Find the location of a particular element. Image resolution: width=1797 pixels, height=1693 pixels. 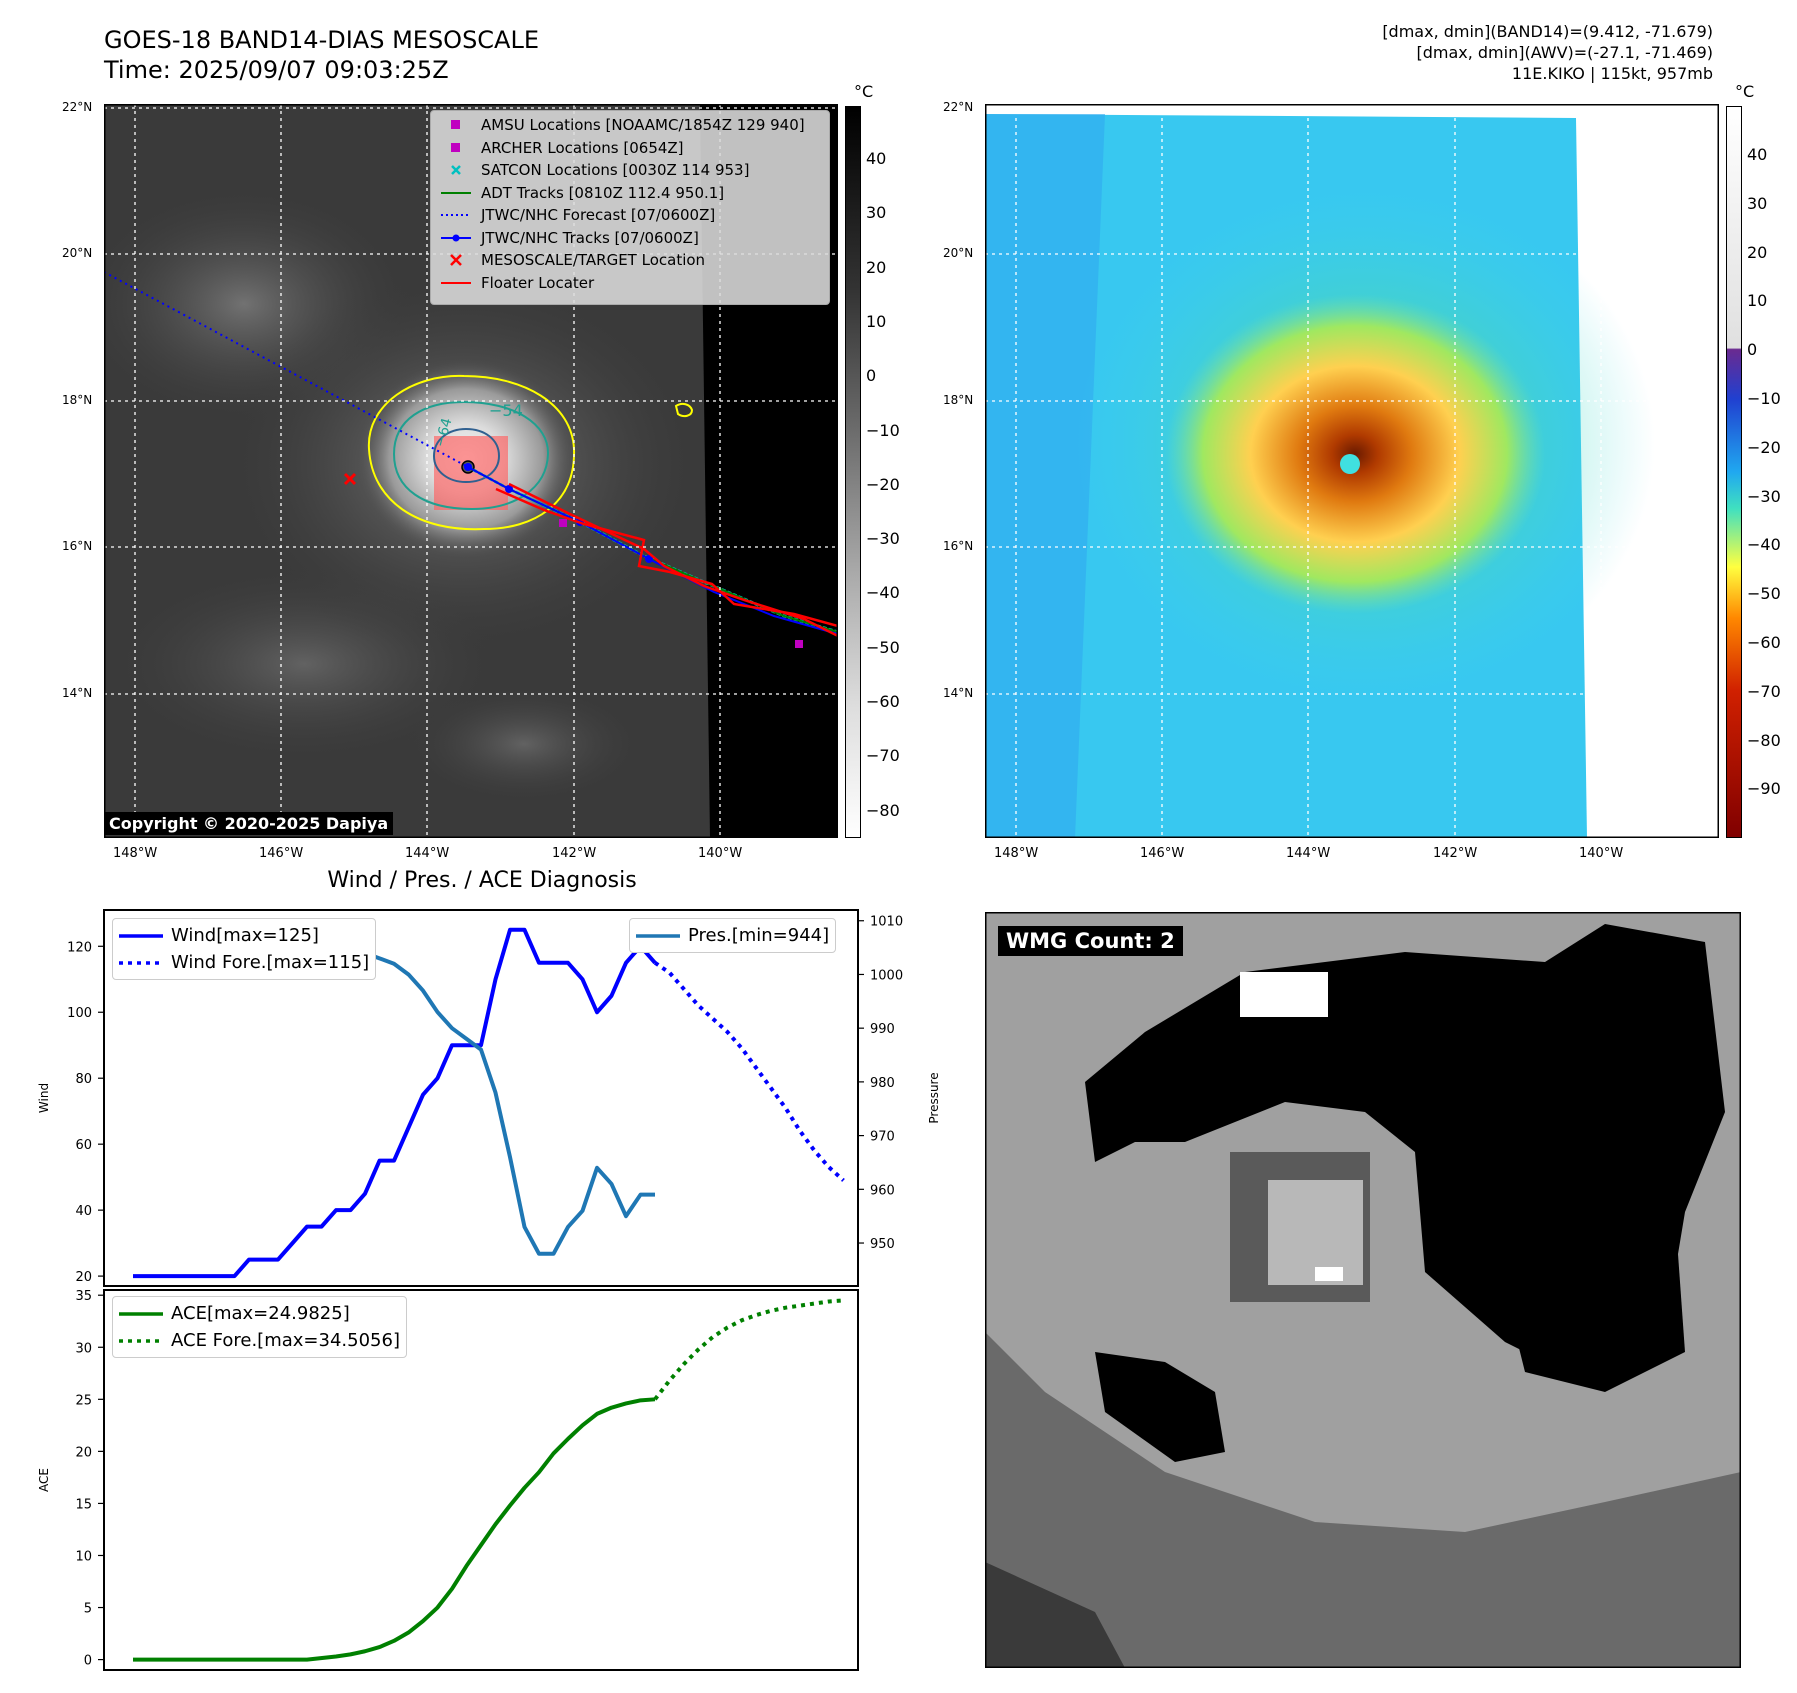

chart1-y2tick-label-3: 980 is located at coordinates (882, 1083).